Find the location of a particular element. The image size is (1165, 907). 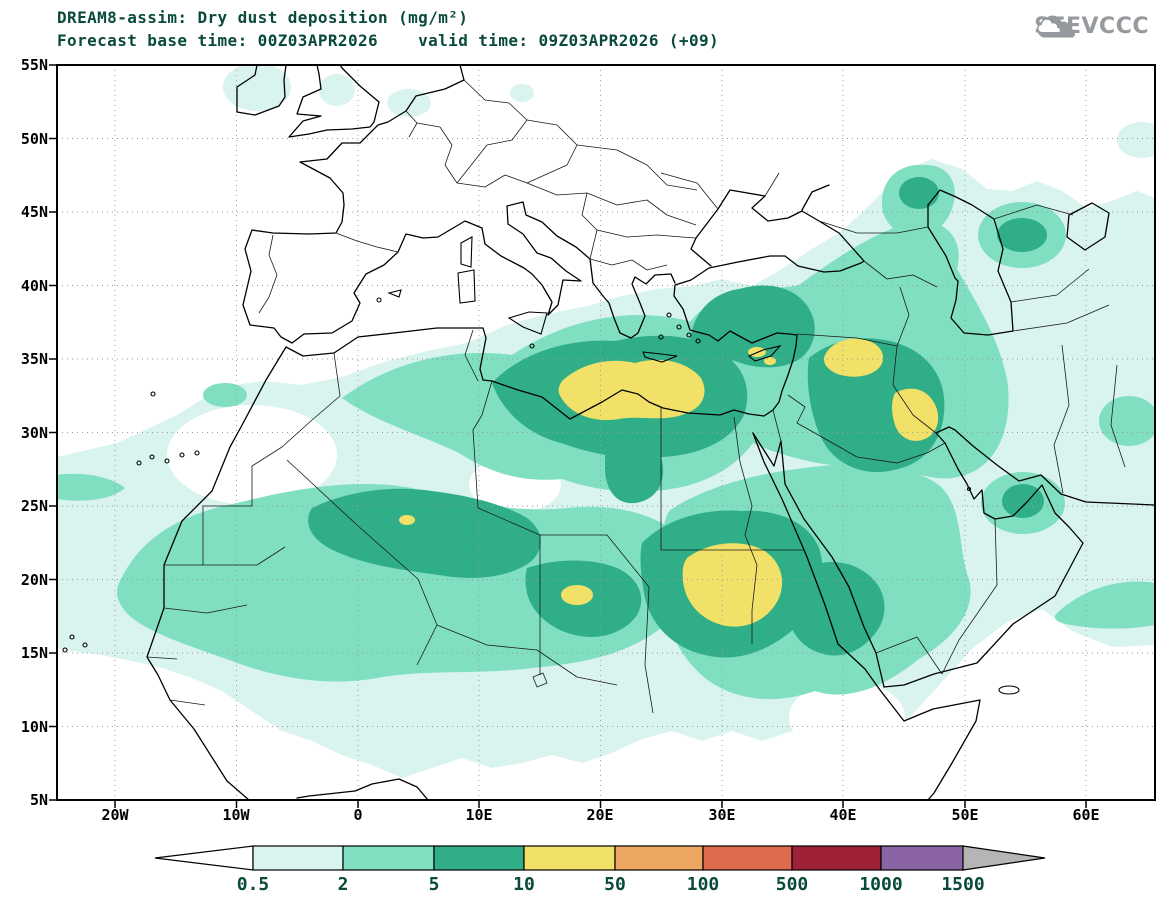

lat-label: 20N is located at coordinates (34, 580).